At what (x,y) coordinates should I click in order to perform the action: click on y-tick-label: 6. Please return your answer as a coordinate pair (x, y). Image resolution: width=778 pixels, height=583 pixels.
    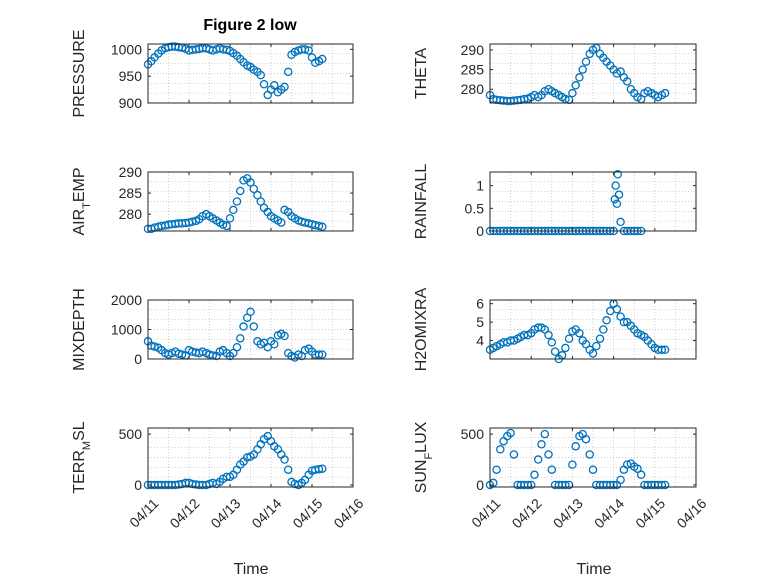
    Looking at the image, I should click on (480, 304).